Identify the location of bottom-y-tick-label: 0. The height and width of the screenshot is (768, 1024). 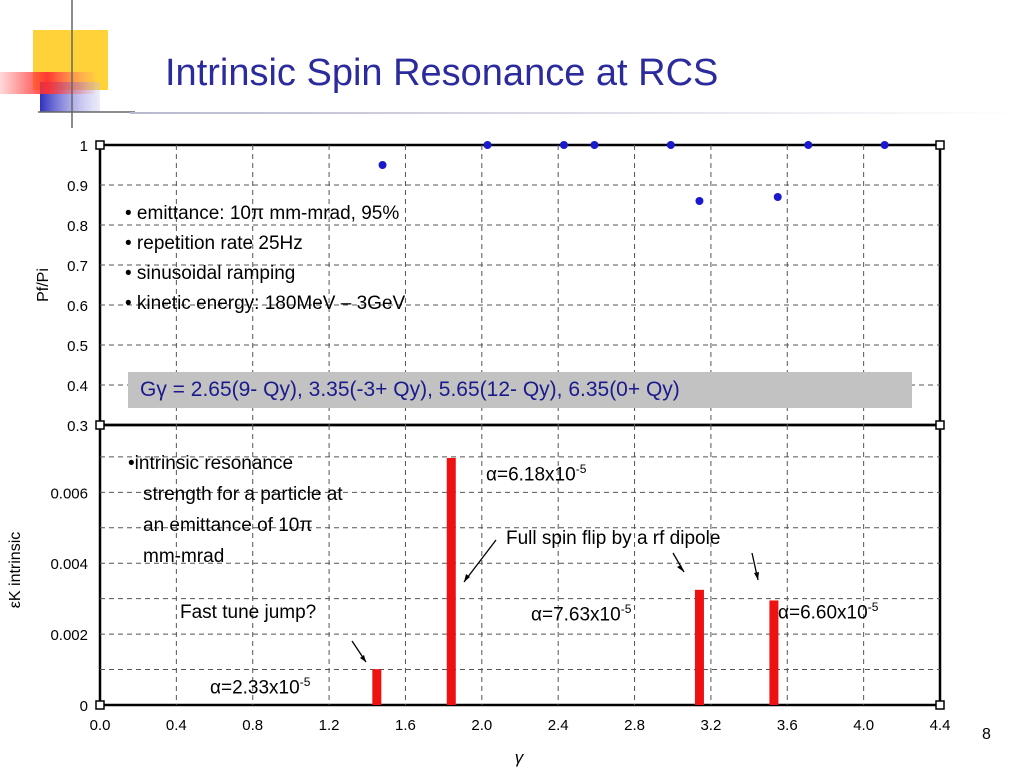
(84, 706).